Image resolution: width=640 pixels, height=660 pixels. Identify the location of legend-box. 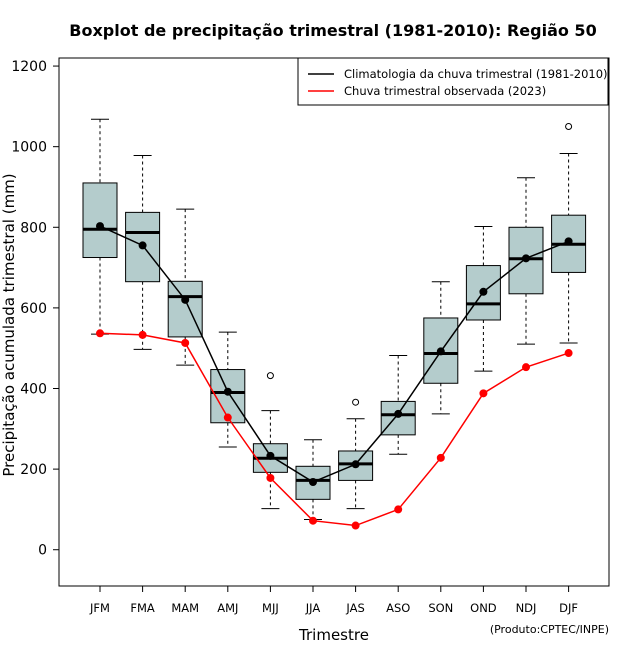
(453, 81).